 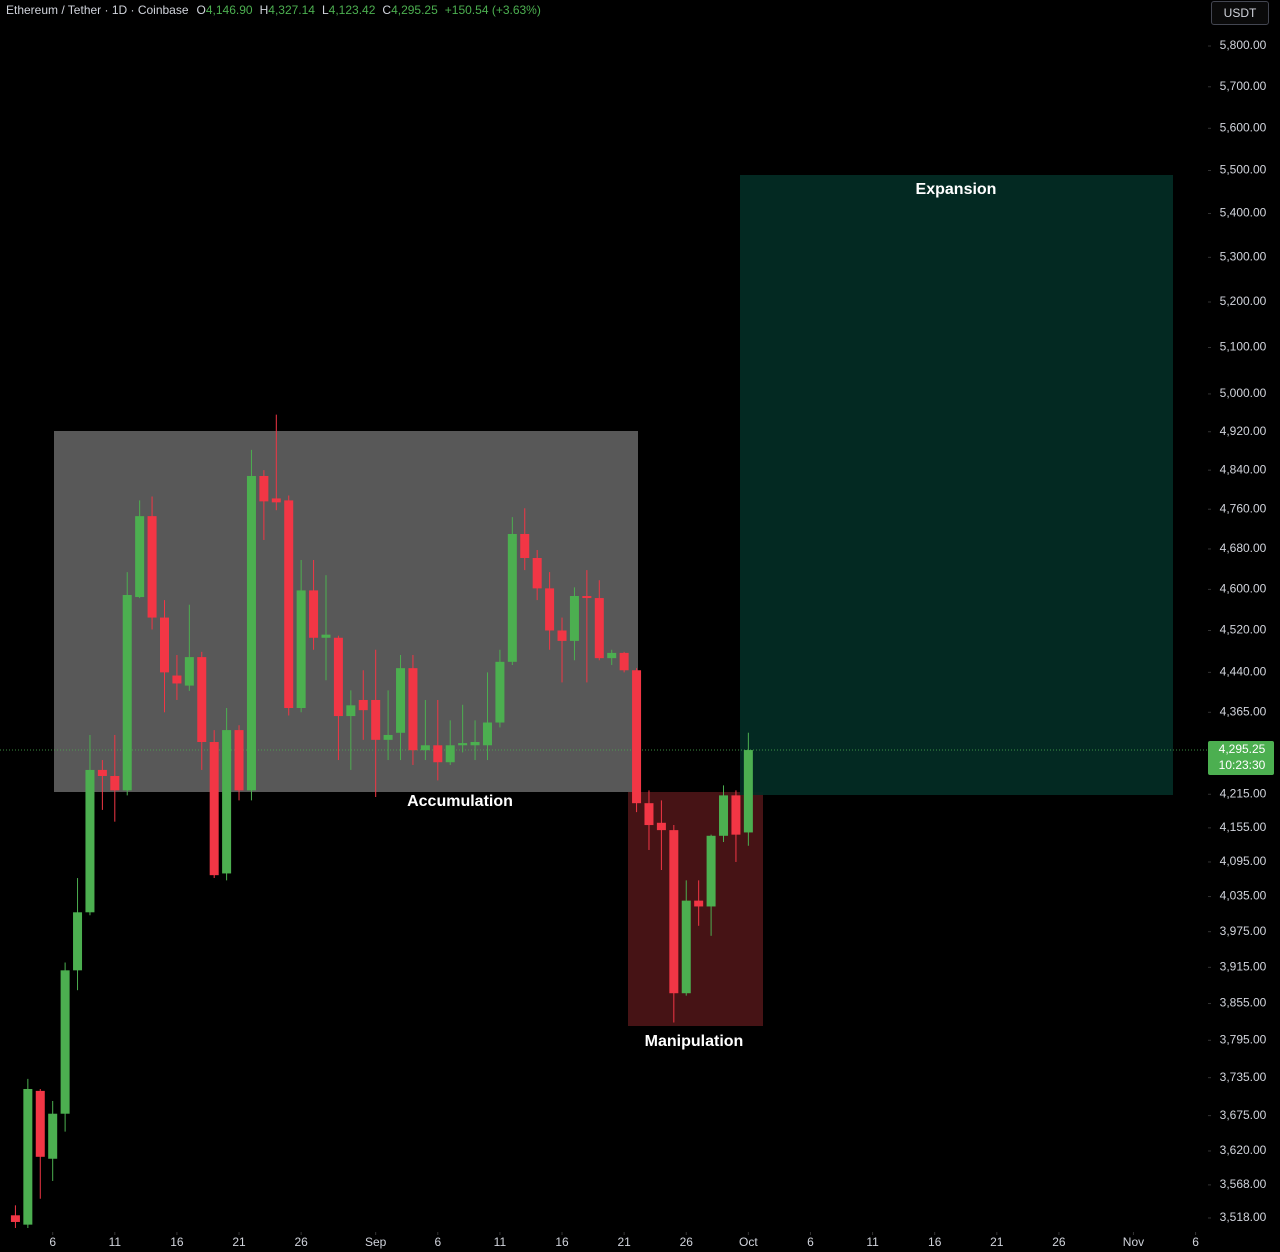 I want to click on countdown: 10:23:30, so click(x=1242, y=765).